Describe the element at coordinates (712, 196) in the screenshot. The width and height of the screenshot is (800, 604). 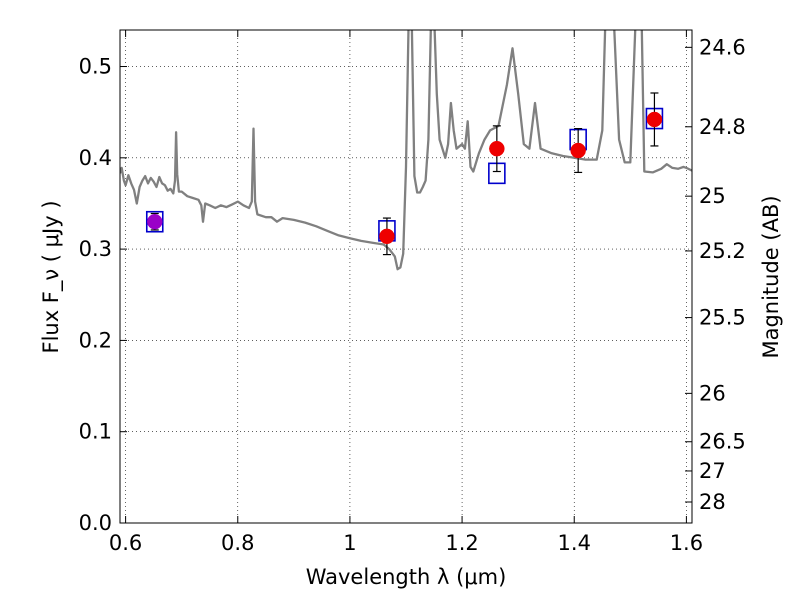
I see `right-tick-label: 25` at that location.